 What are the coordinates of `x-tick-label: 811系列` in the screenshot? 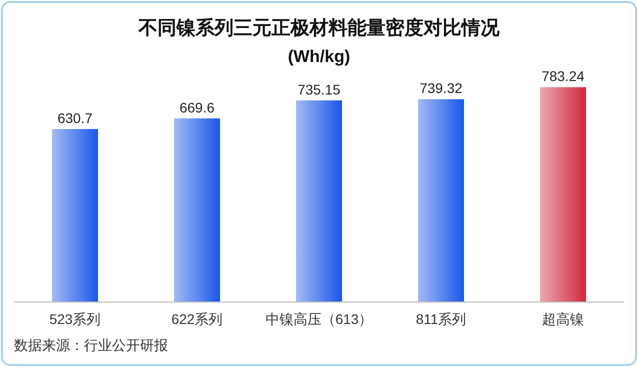 It's located at (441, 319).